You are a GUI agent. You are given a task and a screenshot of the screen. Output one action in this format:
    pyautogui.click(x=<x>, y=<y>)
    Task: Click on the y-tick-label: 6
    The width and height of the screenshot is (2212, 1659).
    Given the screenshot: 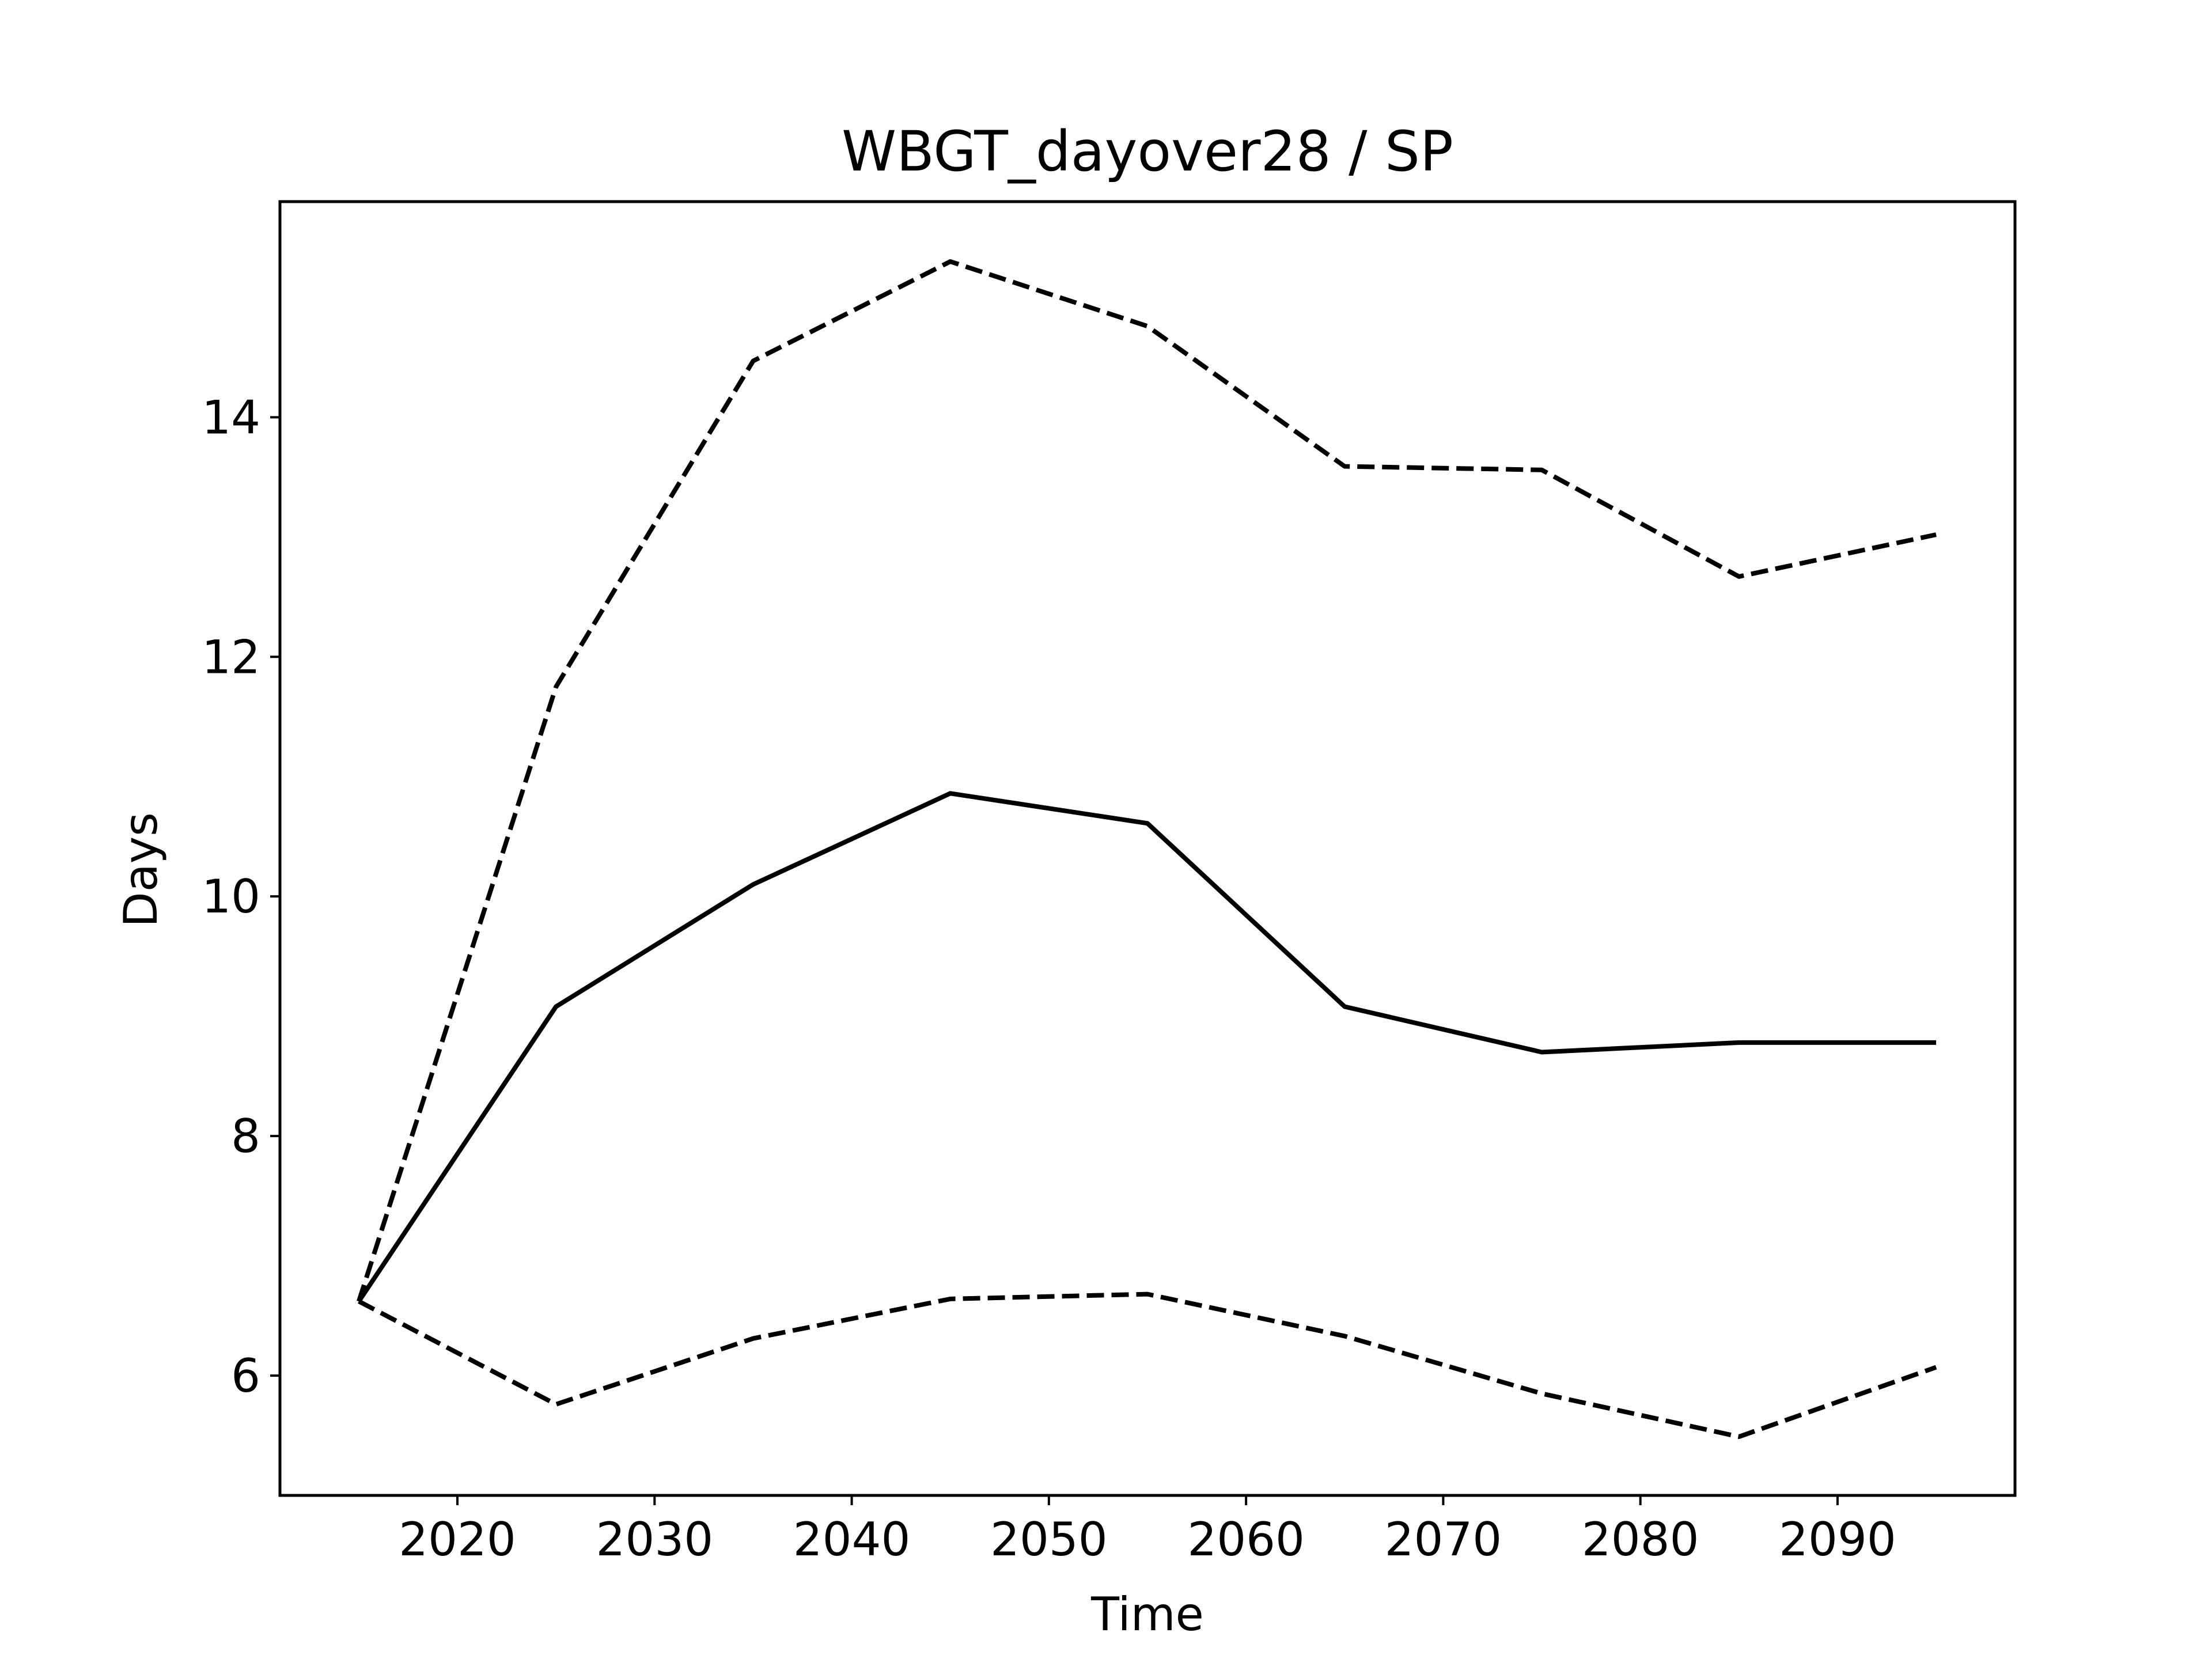 What is the action you would take?
    pyautogui.click(x=245, y=1376)
    